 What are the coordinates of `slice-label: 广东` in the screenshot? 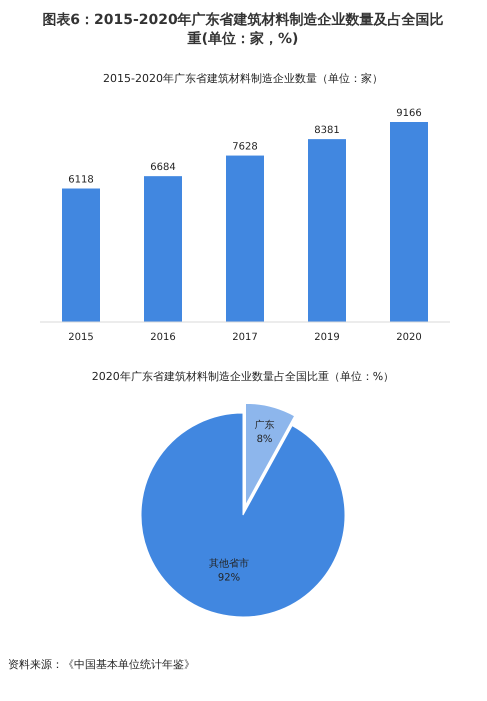 It's located at (264, 425).